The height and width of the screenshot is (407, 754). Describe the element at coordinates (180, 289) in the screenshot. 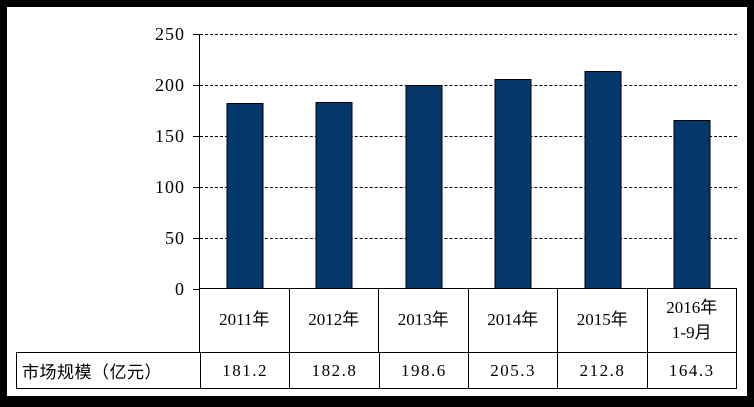

I see `y-tick-label-0: 0` at that location.